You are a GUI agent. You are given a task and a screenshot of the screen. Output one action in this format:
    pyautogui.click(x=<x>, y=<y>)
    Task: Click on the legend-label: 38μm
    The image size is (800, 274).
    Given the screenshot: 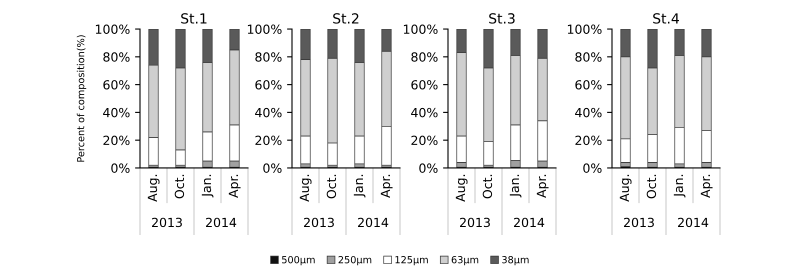 What is the action you would take?
    pyautogui.click(x=515, y=261)
    